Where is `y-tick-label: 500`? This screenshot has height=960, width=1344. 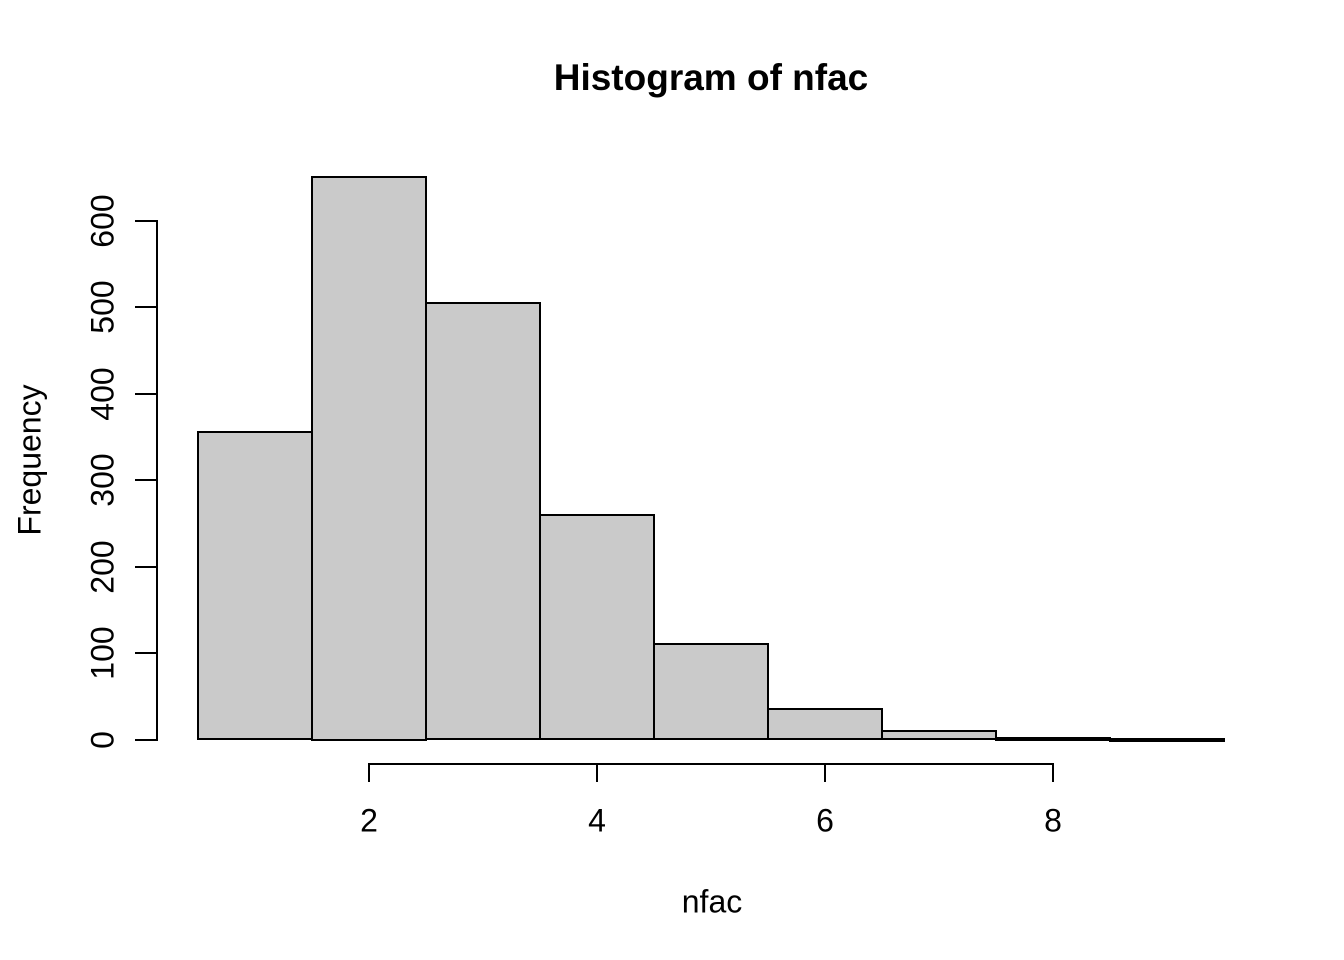
y-tick-label: 500 is located at coordinates (102, 307).